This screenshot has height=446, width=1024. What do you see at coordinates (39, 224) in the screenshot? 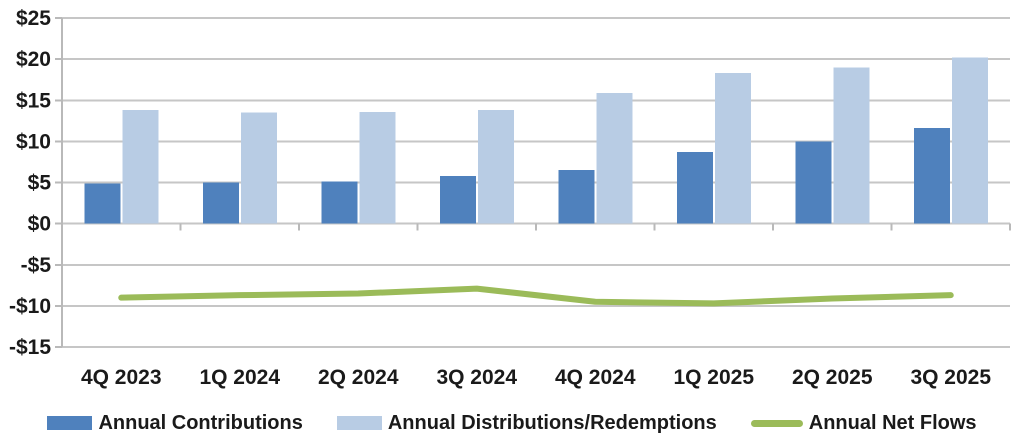
I see `y-axis-tick-label: $0` at bounding box center [39, 224].